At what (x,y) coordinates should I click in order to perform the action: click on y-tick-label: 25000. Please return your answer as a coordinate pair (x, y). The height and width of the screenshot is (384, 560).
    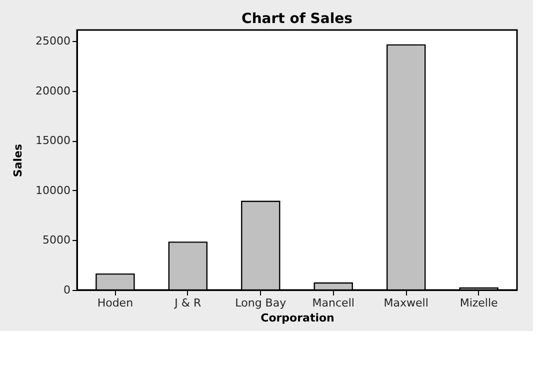
    Looking at the image, I should click on (53, 41).